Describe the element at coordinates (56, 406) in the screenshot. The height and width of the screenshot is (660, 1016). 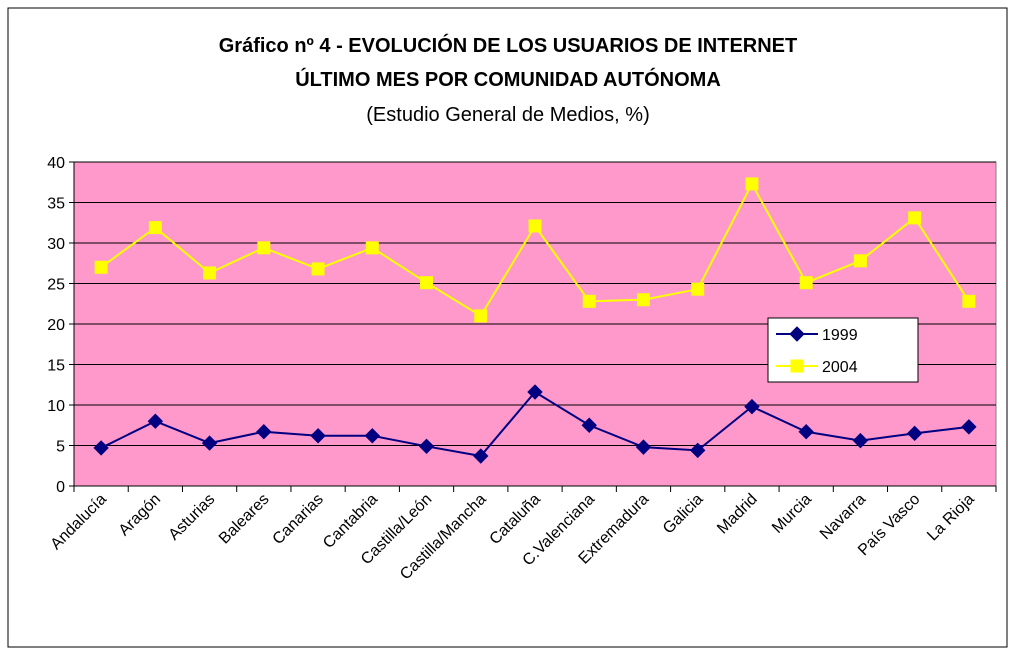
I see `y-tick-label: 10` at that location.